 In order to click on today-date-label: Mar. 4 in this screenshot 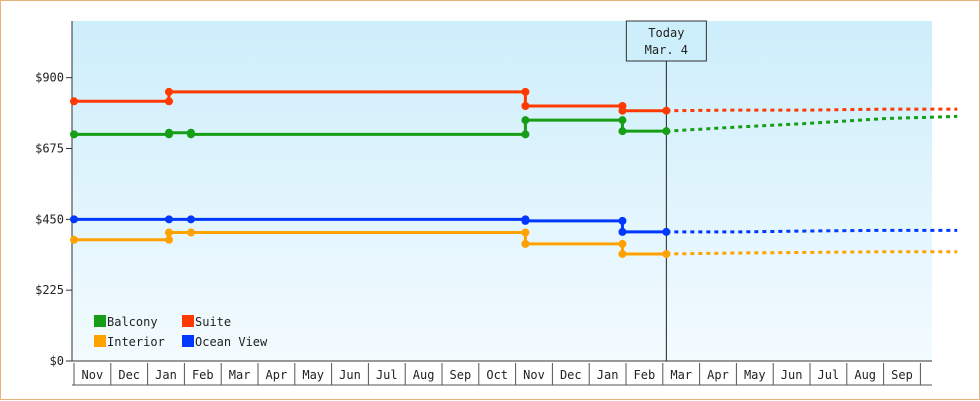, I will do `click(666, 50)`.